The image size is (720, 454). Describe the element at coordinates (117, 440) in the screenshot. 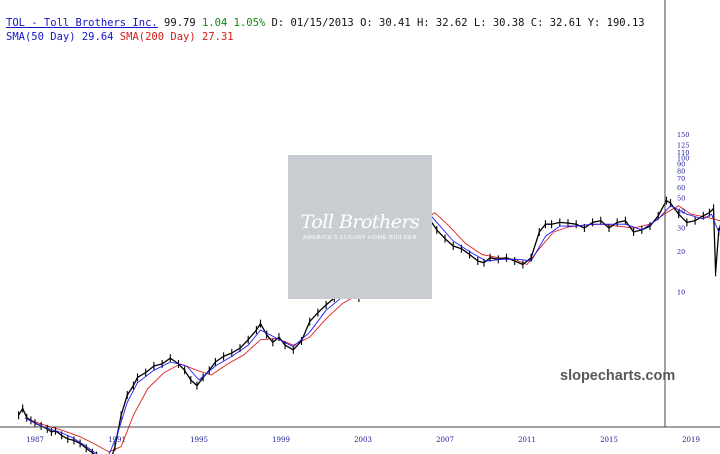

I see `x-tick-label: 1991` at that location.